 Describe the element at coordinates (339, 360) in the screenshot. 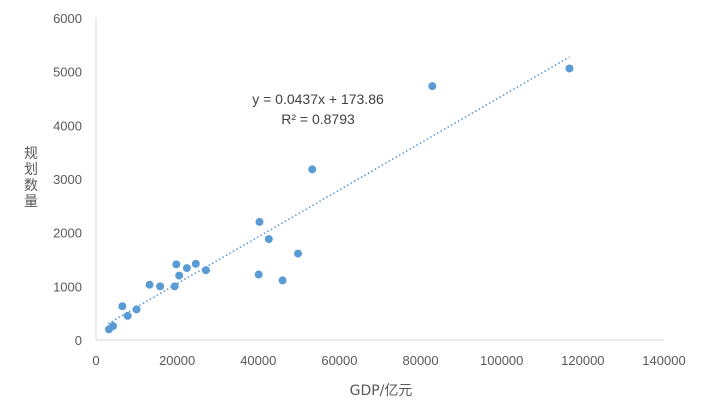

I see `x-tick-label: 60000` at that location.